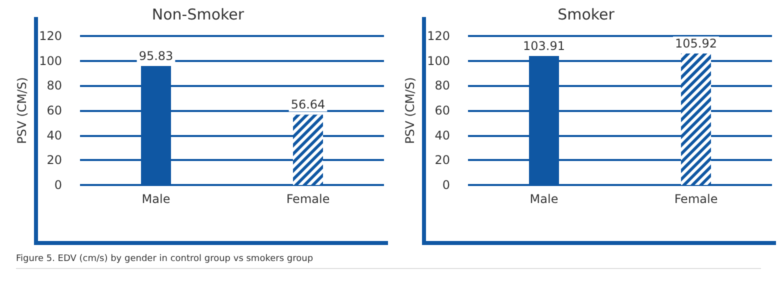 This screenshot has height=281, width=779. I want to click on chart-title: Smoker, so click(587, 15).